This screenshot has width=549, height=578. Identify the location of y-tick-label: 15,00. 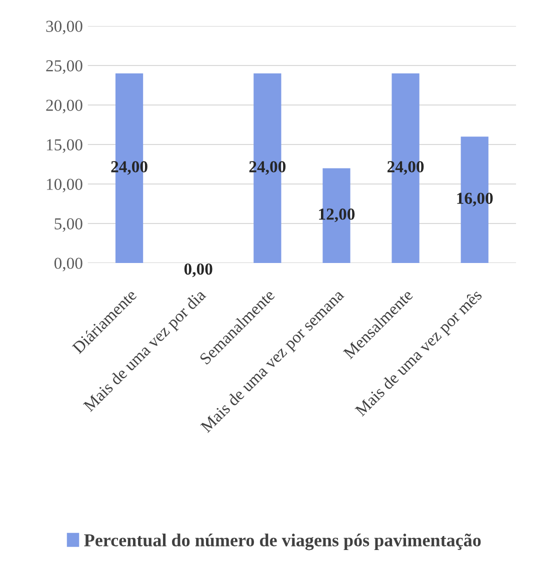
(64, 146).